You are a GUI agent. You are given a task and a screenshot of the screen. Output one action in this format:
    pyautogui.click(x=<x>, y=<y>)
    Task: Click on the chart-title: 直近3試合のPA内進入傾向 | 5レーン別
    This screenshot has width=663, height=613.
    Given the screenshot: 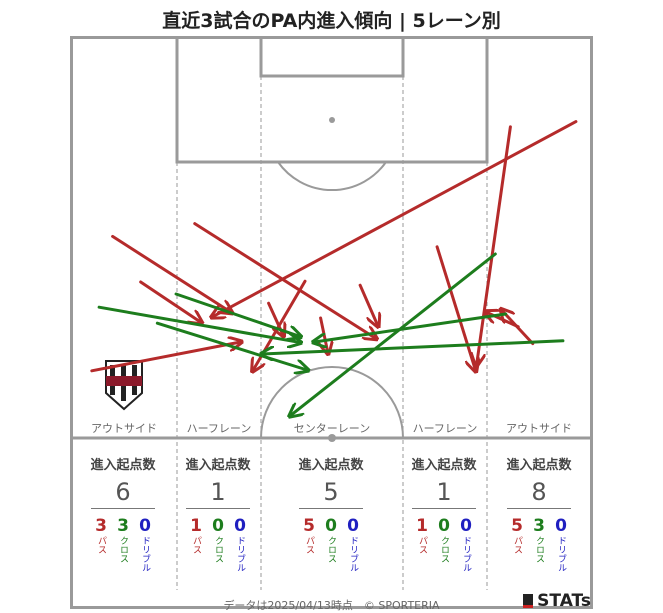 What is the action you would take?
    pyautogui.click(x=331, y=21)
    